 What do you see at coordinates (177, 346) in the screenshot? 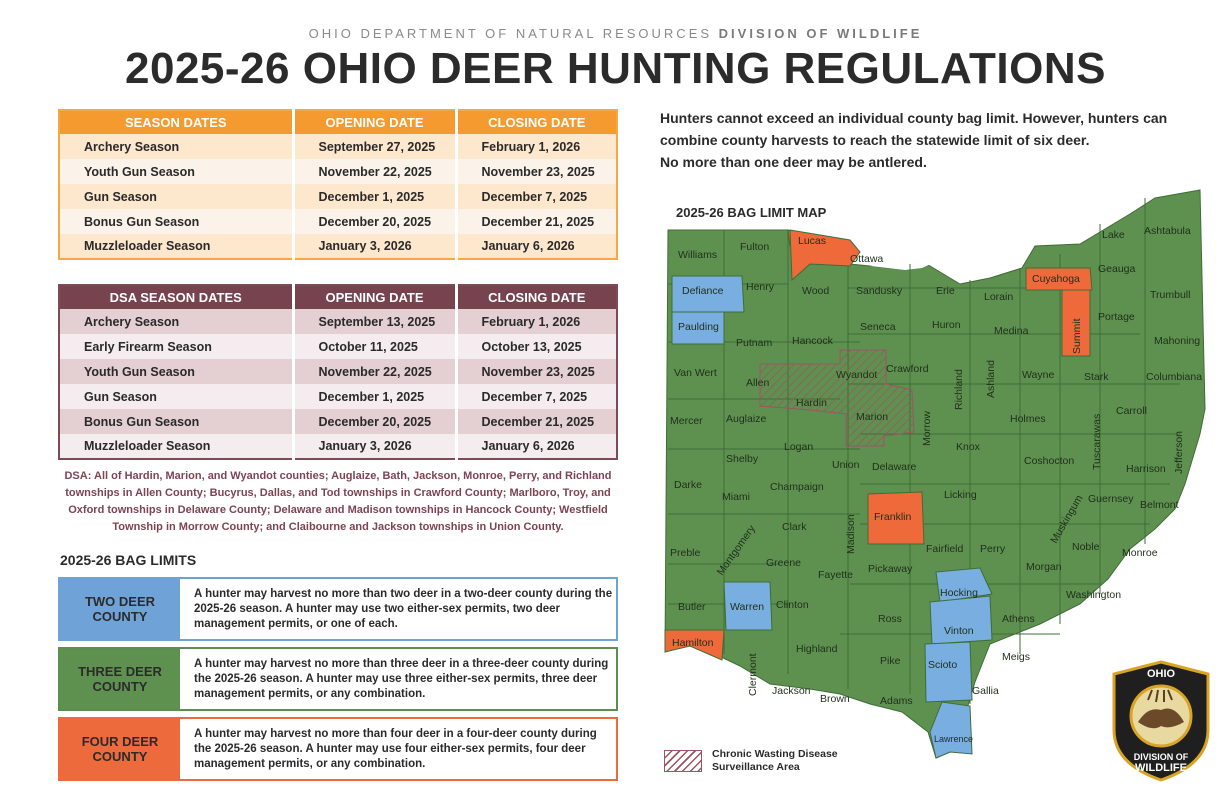
I see `season-name: Early Firearm Season` at bounding box center [177, 346].